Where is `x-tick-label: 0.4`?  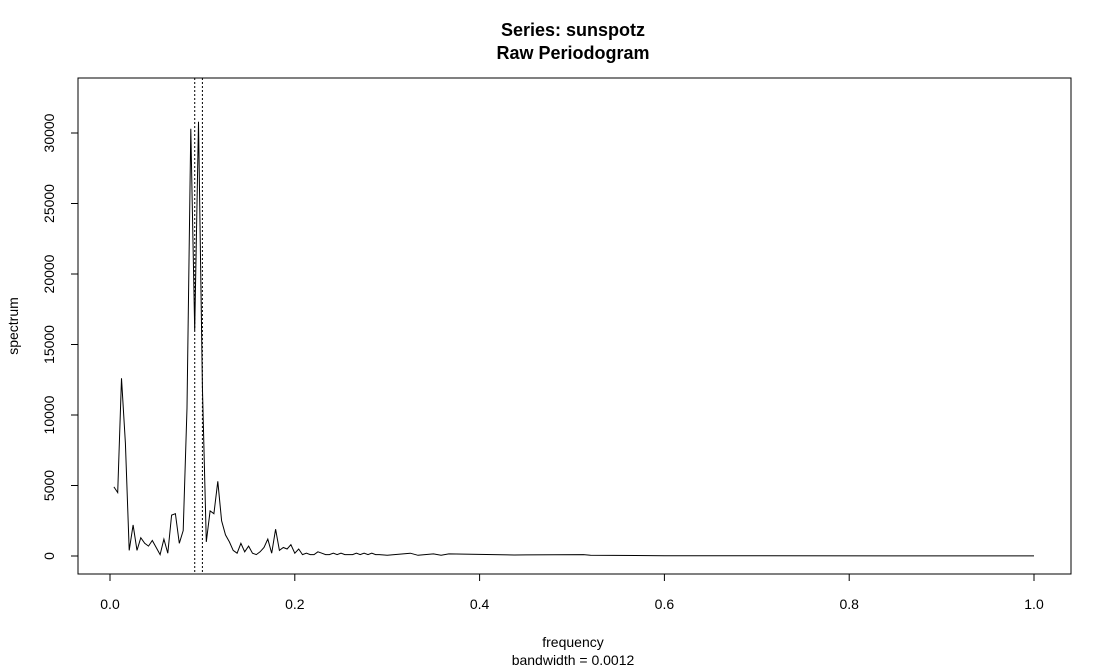 x-tick-label: 0.4 is located at coordinates (480, 604).